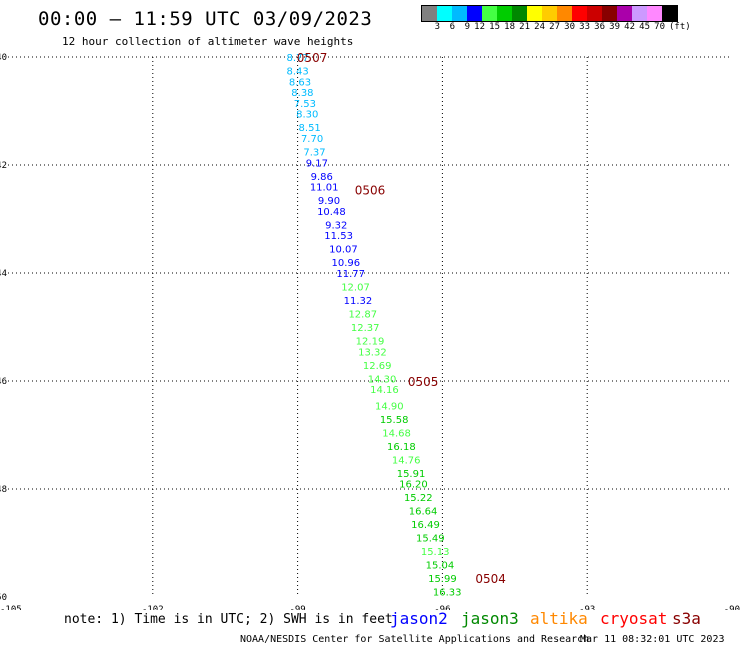  Describe the element at coordinates (634, 618) in the screenshot. I see `sat-label-cryosat: cryosat` at that location.